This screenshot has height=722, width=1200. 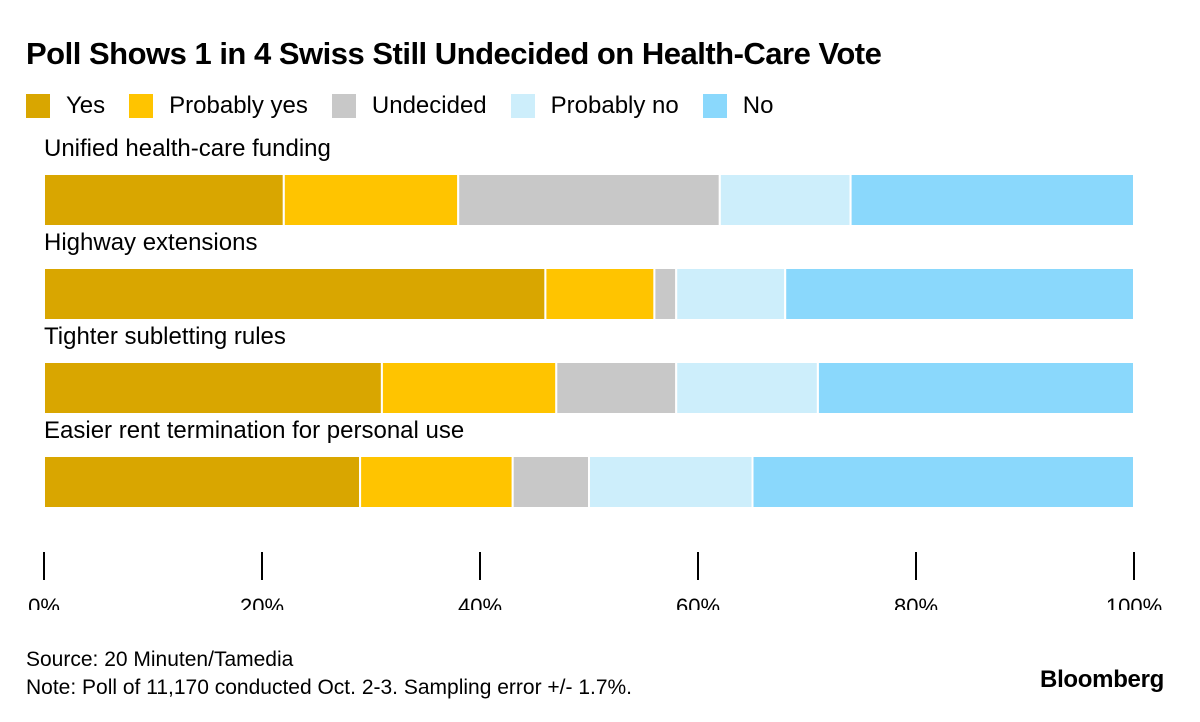 I want to click on x-tick-label-100: 100%, so click(x=1134, y=602).